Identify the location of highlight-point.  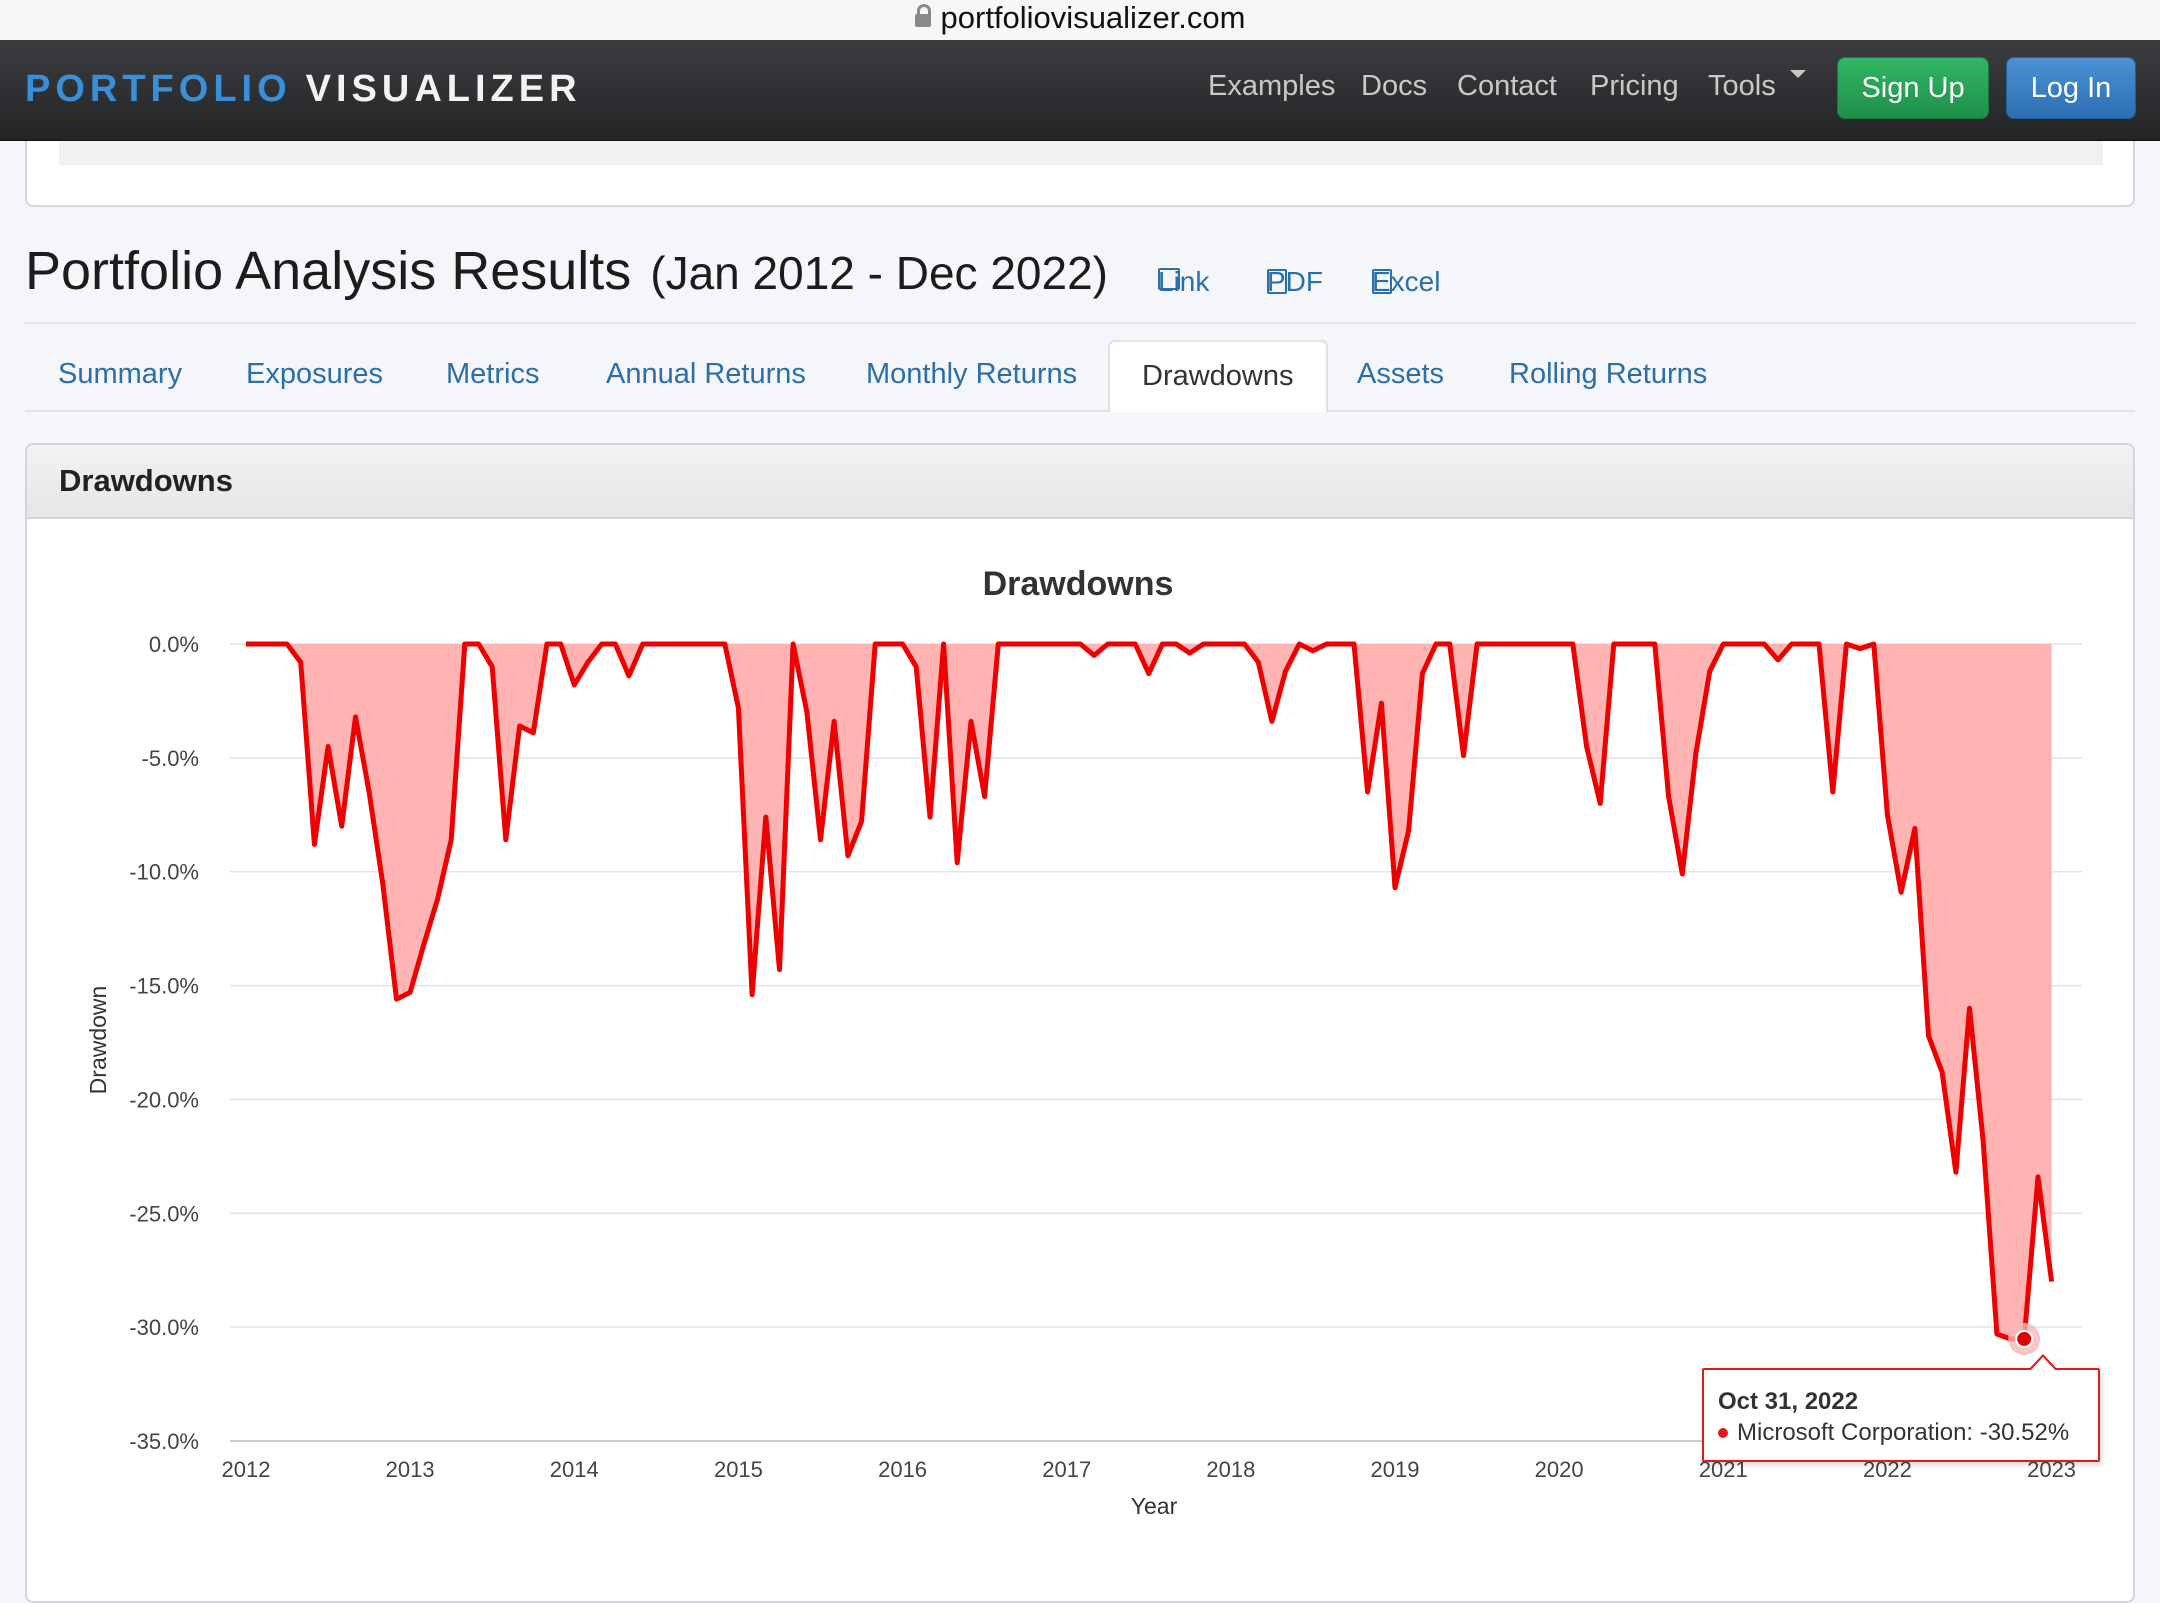
(2024, 1338).